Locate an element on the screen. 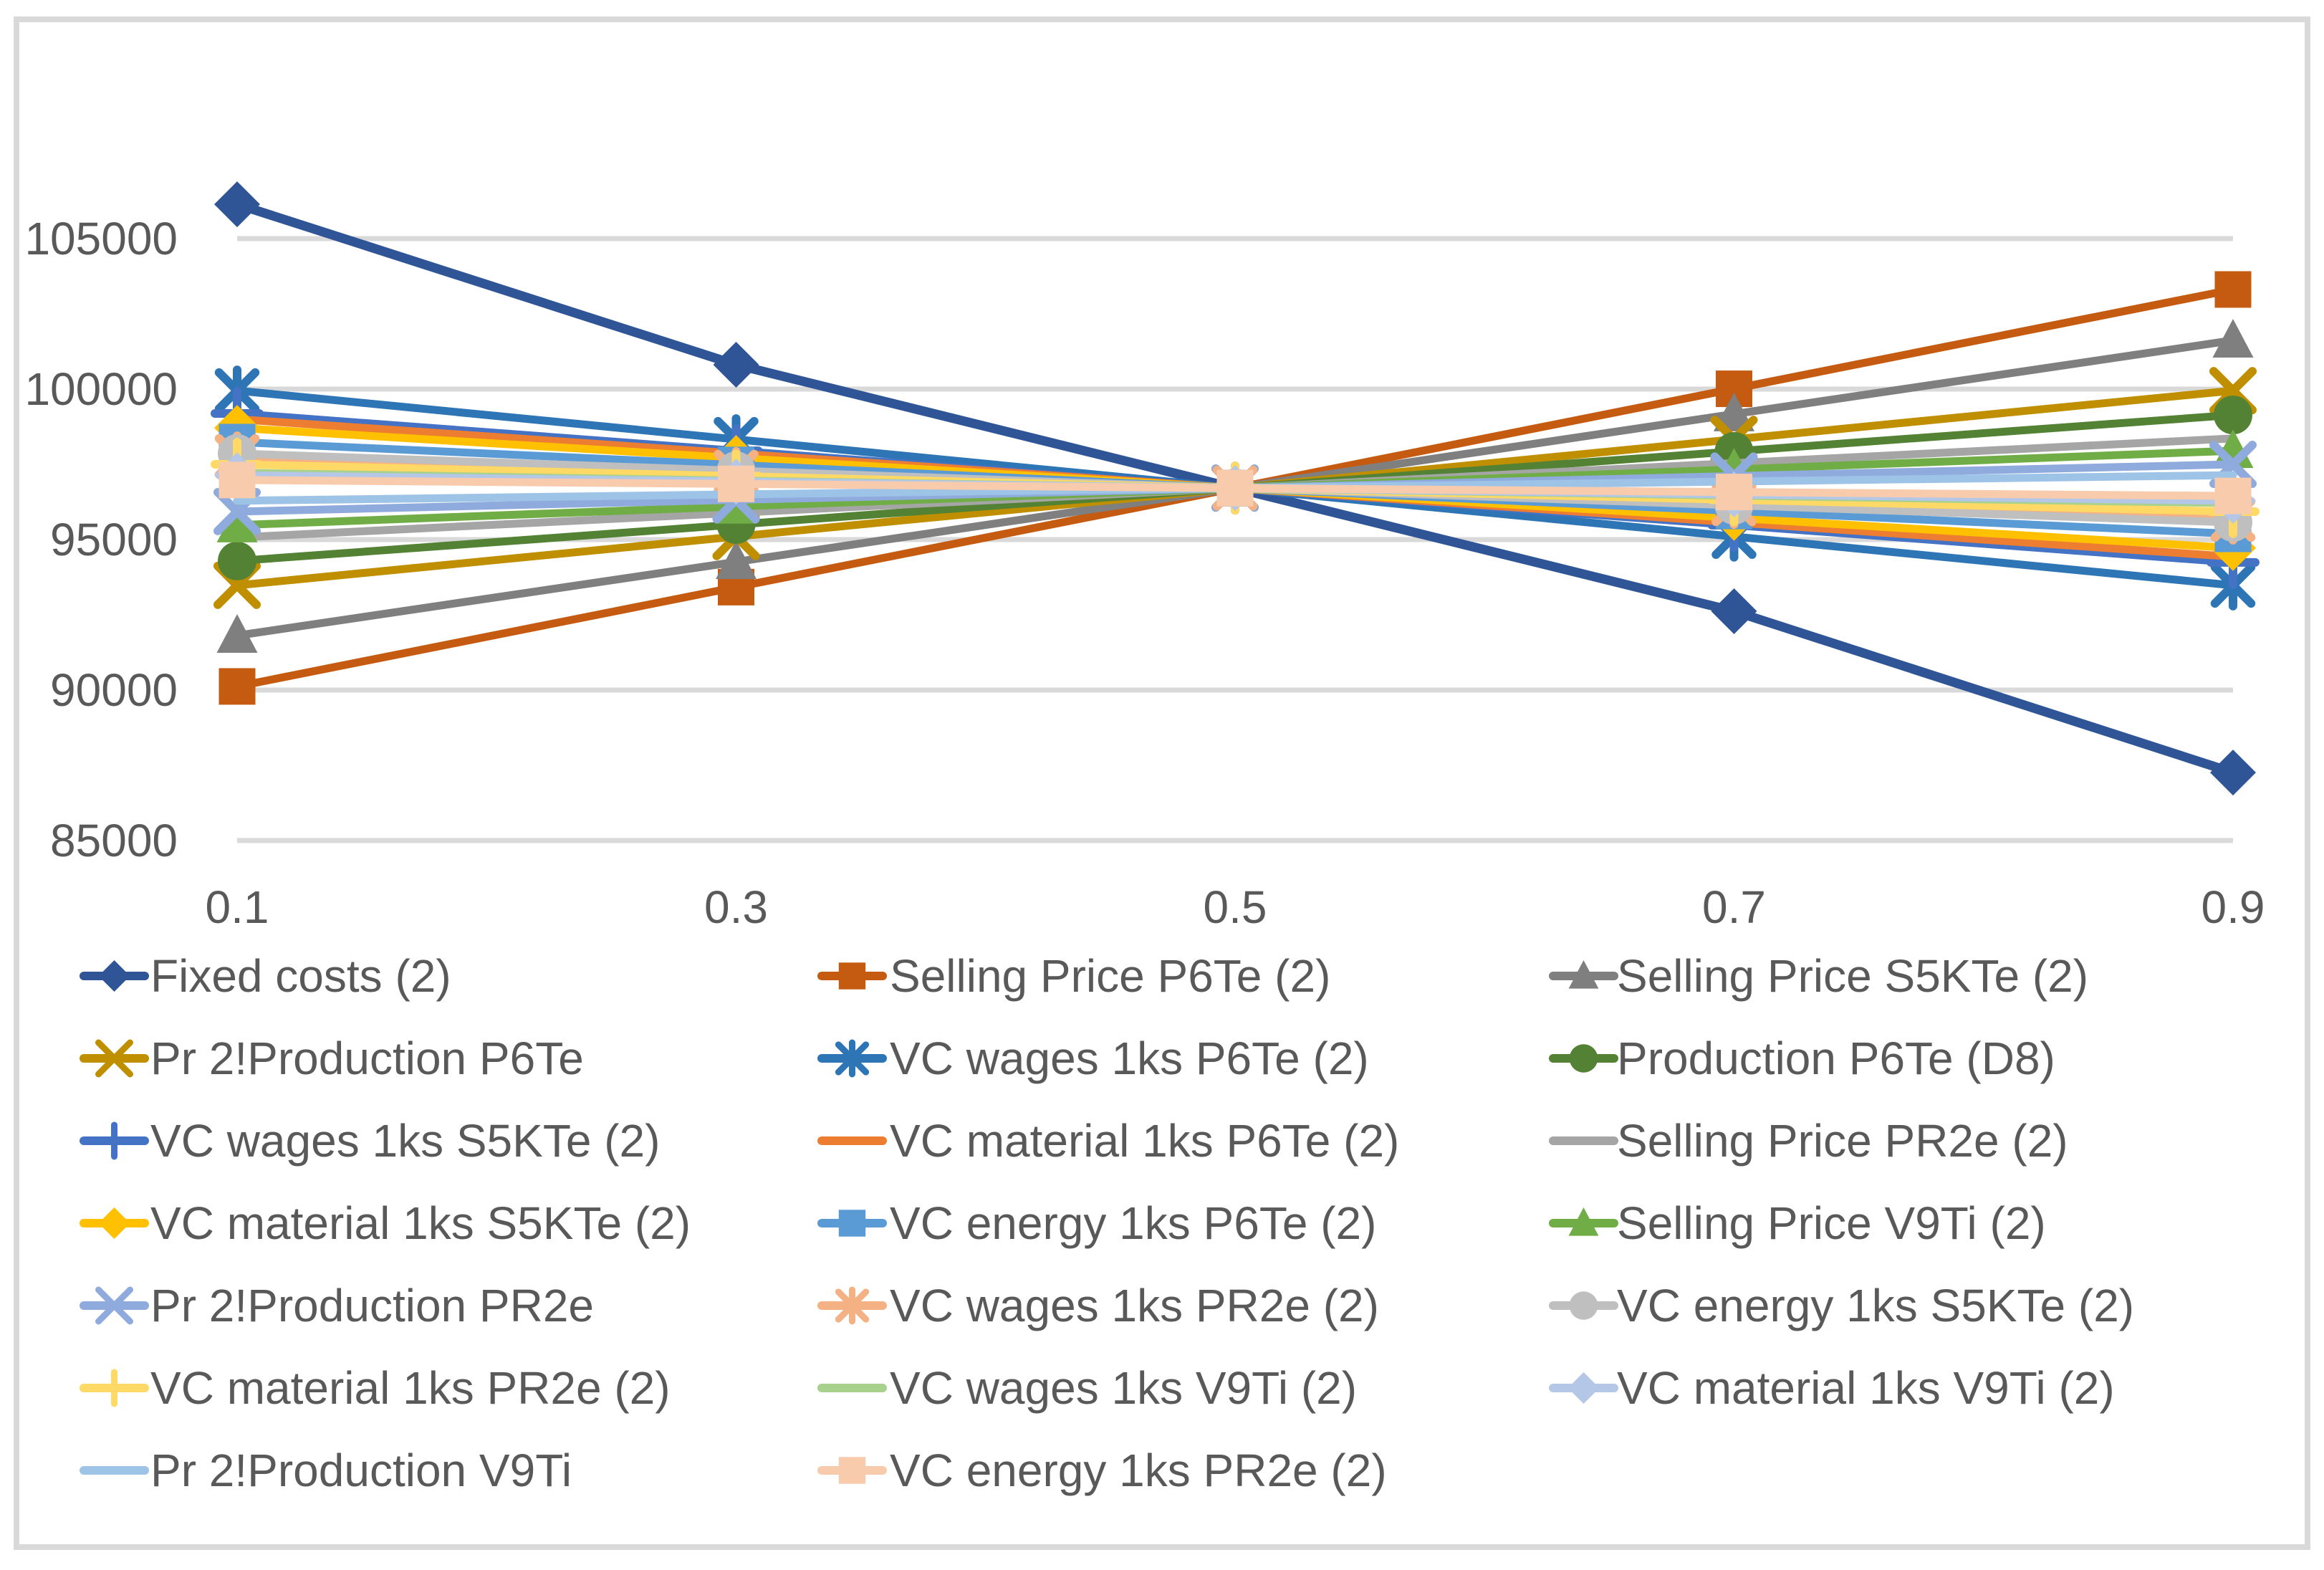 Image resolution: width=2324 pixels, height=1570 pixels. legend-item: VC material 1ks P6Te (2) is located at coordinates (1108, 1141).